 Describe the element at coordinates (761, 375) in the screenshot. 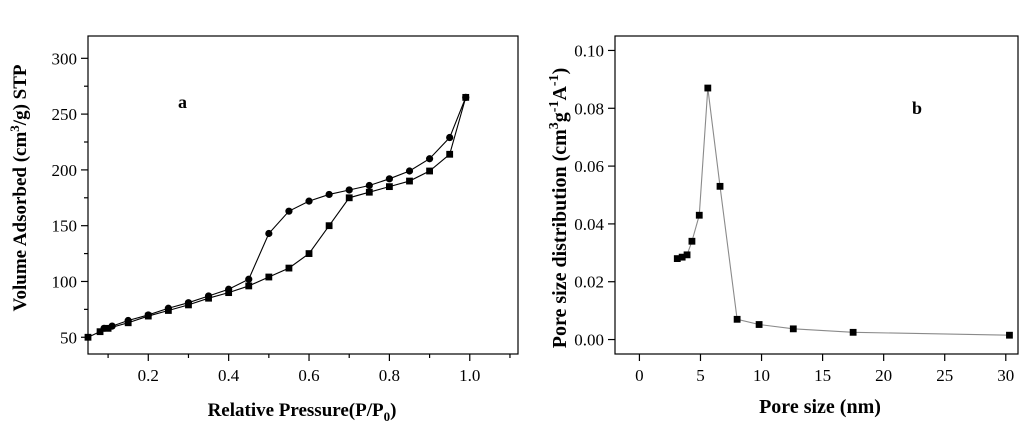

I see `b-x-tick-label: 10` at that location.